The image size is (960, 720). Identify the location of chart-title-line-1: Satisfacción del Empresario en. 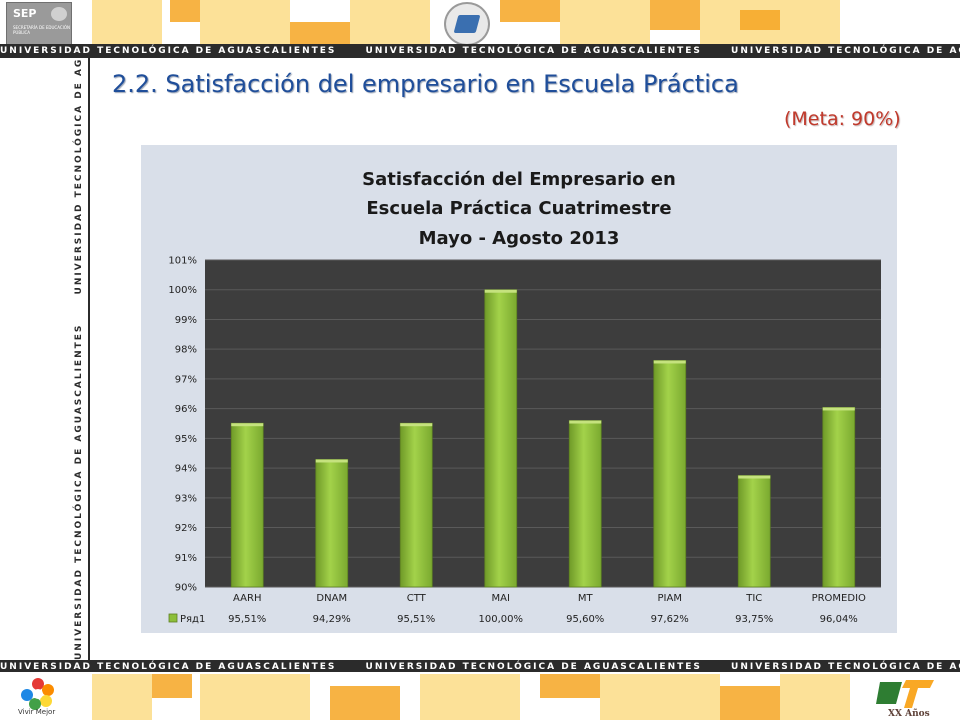
(519, 179).